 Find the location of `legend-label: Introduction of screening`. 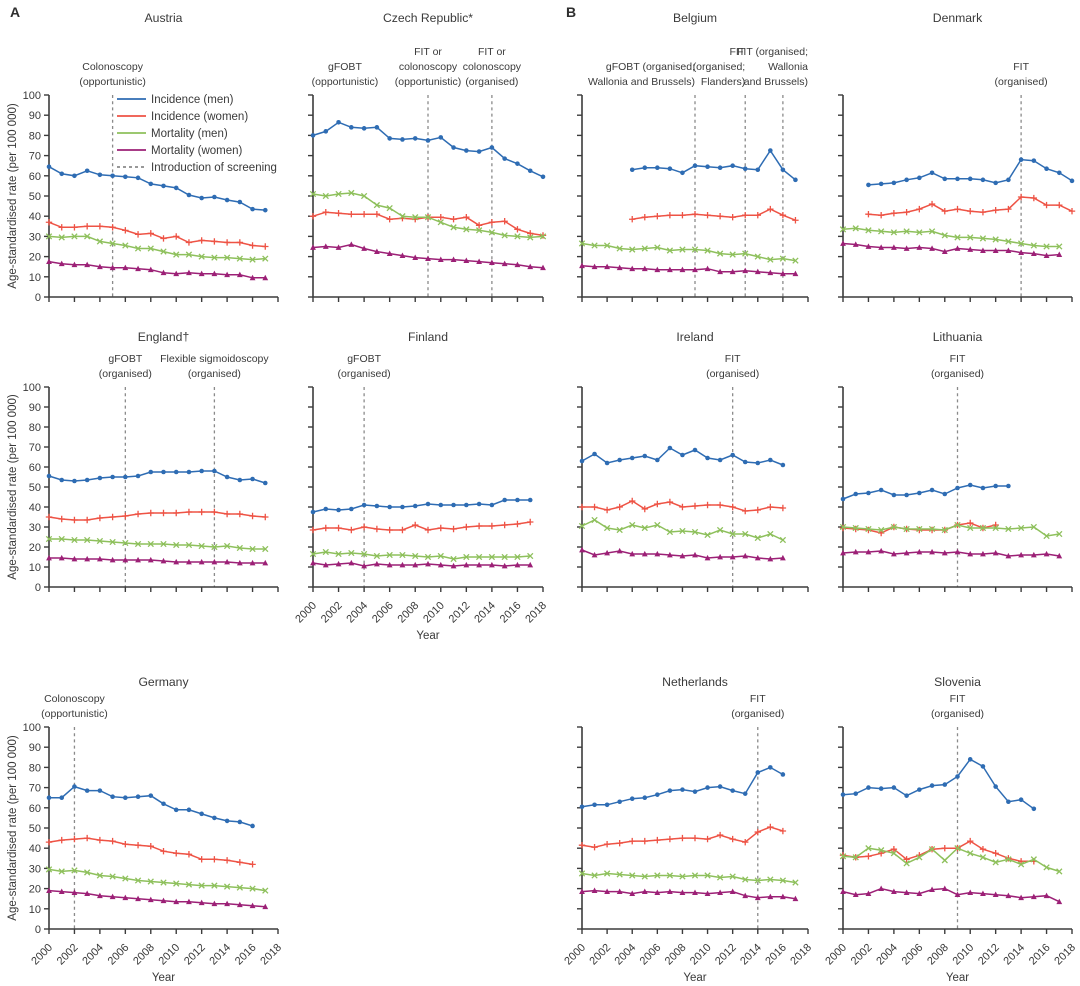

legend-label: Introduction of screening is located at coordinates (214, 168).